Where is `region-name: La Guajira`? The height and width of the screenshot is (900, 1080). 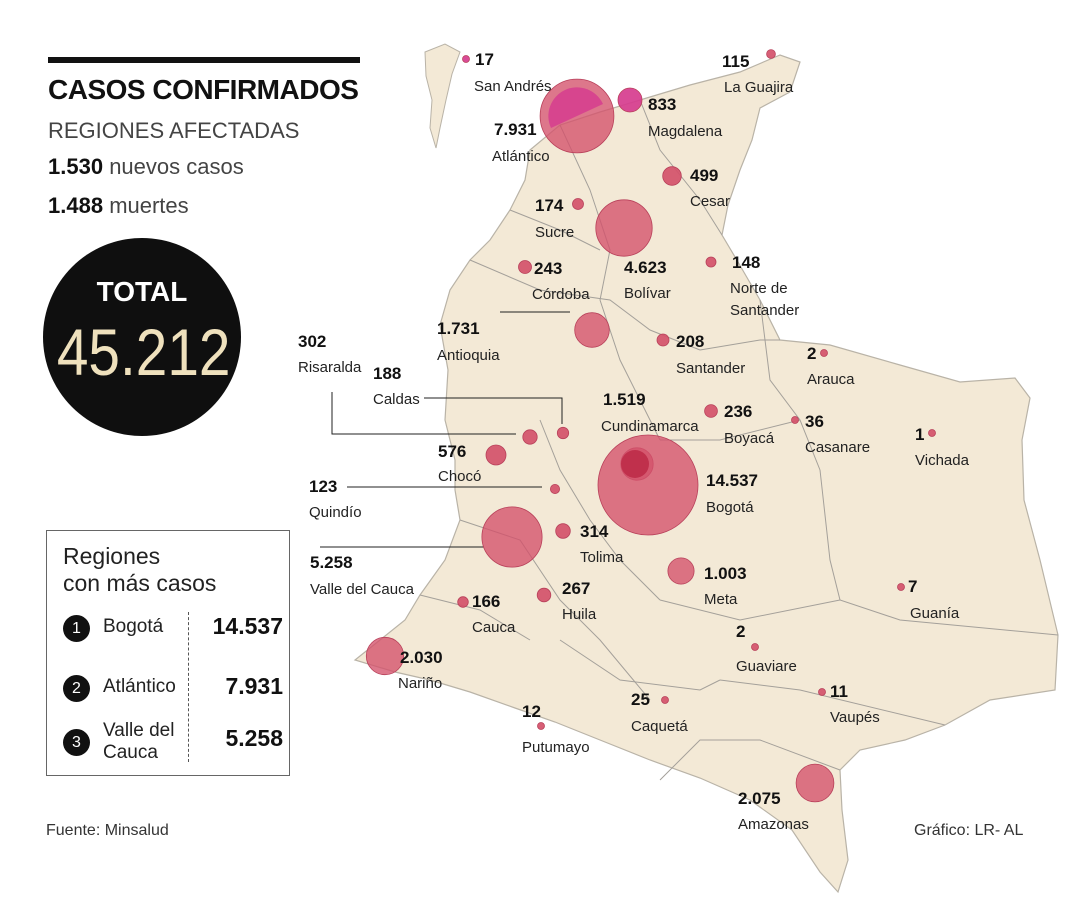 region-name: La Guajira is located at coordinates (759, 87).